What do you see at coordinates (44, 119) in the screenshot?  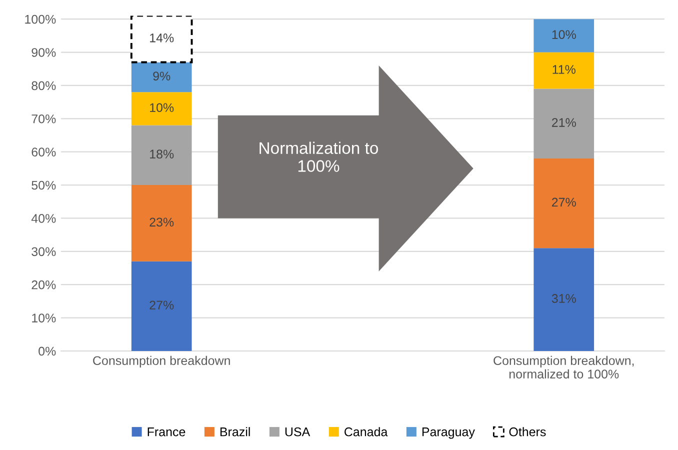 I see `y-tick-label: 70%` at bounding box center [44, 119].